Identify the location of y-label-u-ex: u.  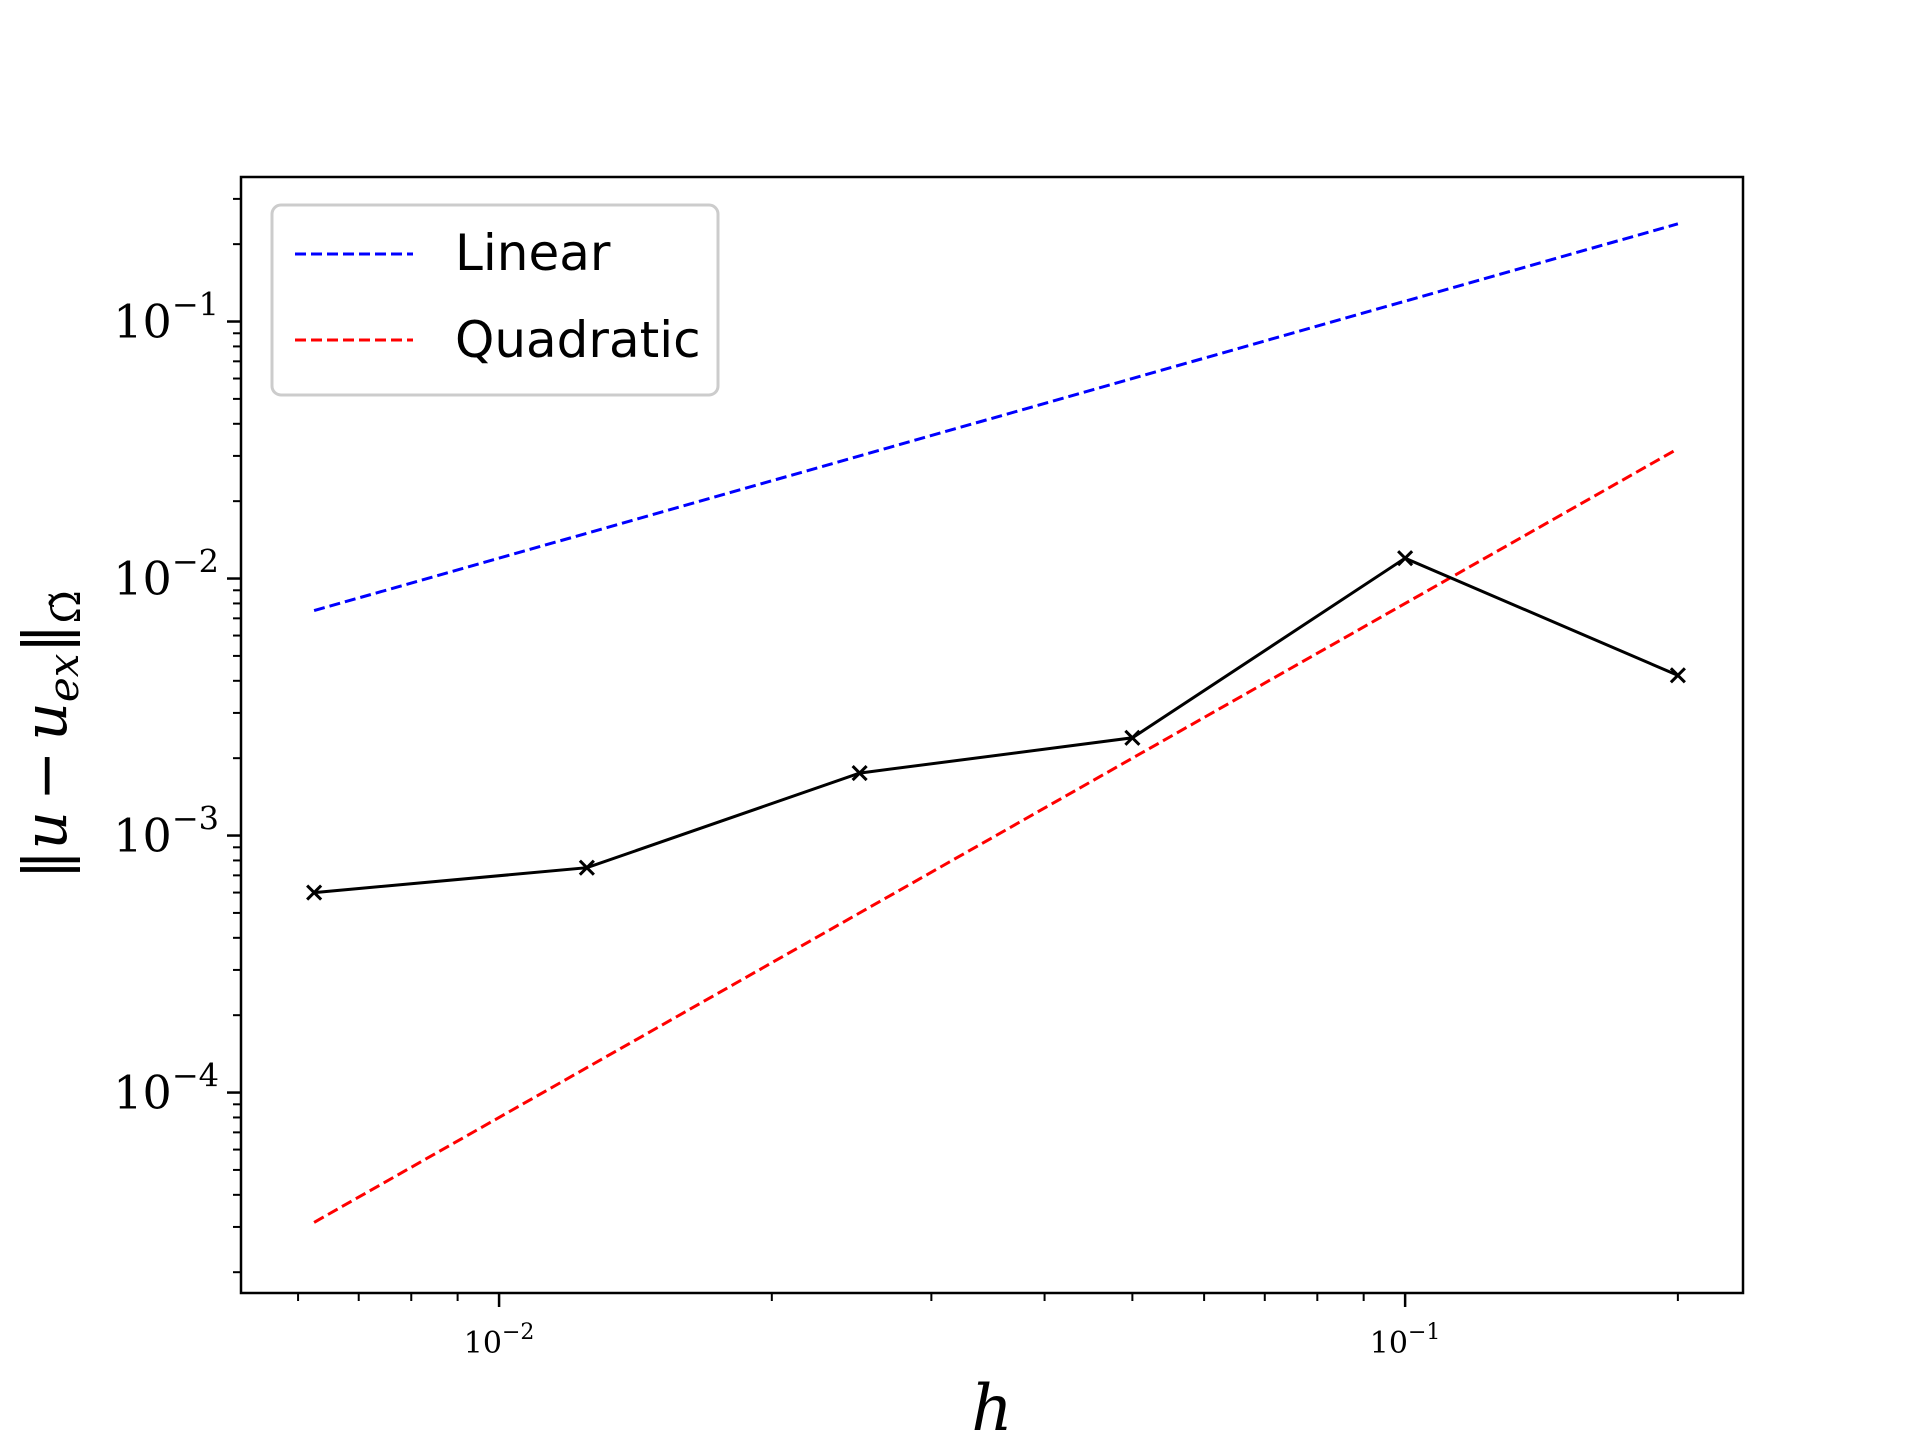
(46, 721).